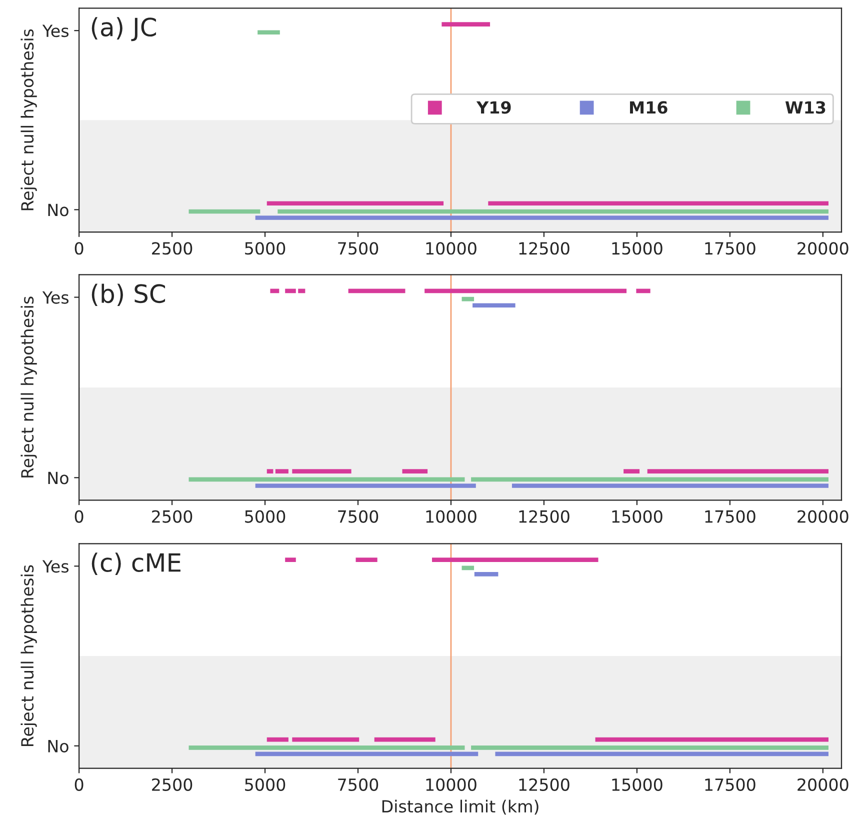 The image size is (850, 820). What do you see at coordinates (649, 107) in the screenshot?
I see `legend-label: M16` at bounding box center [649, 107].